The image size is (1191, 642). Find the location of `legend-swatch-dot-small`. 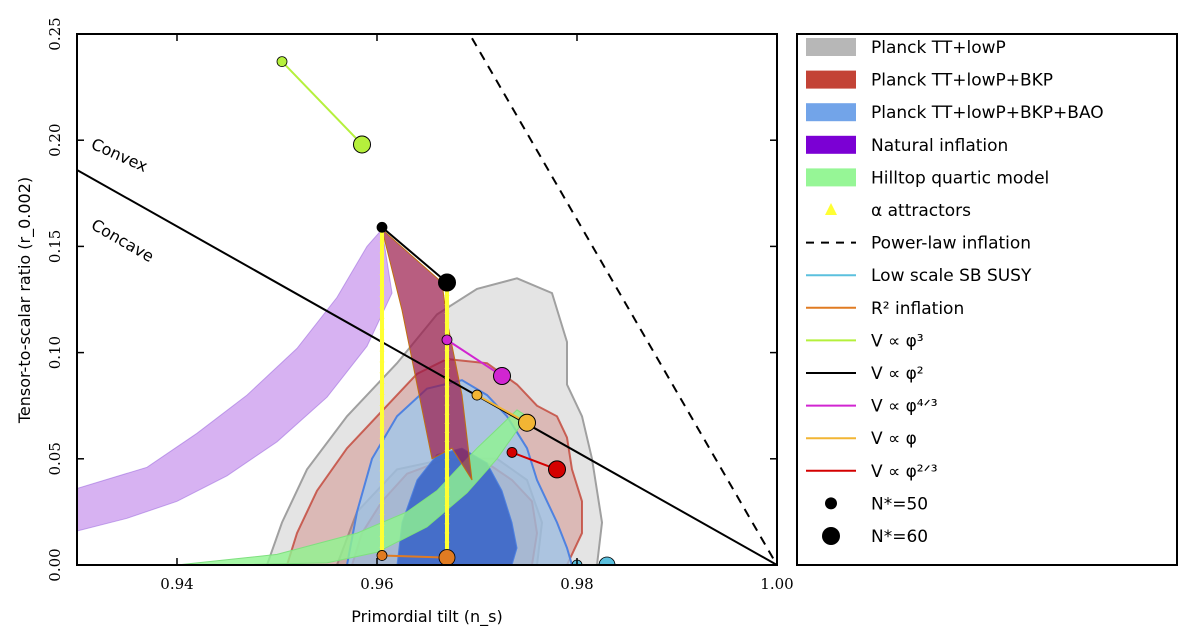

legend-swatch-dot-small is located at coordinates (831, 503).